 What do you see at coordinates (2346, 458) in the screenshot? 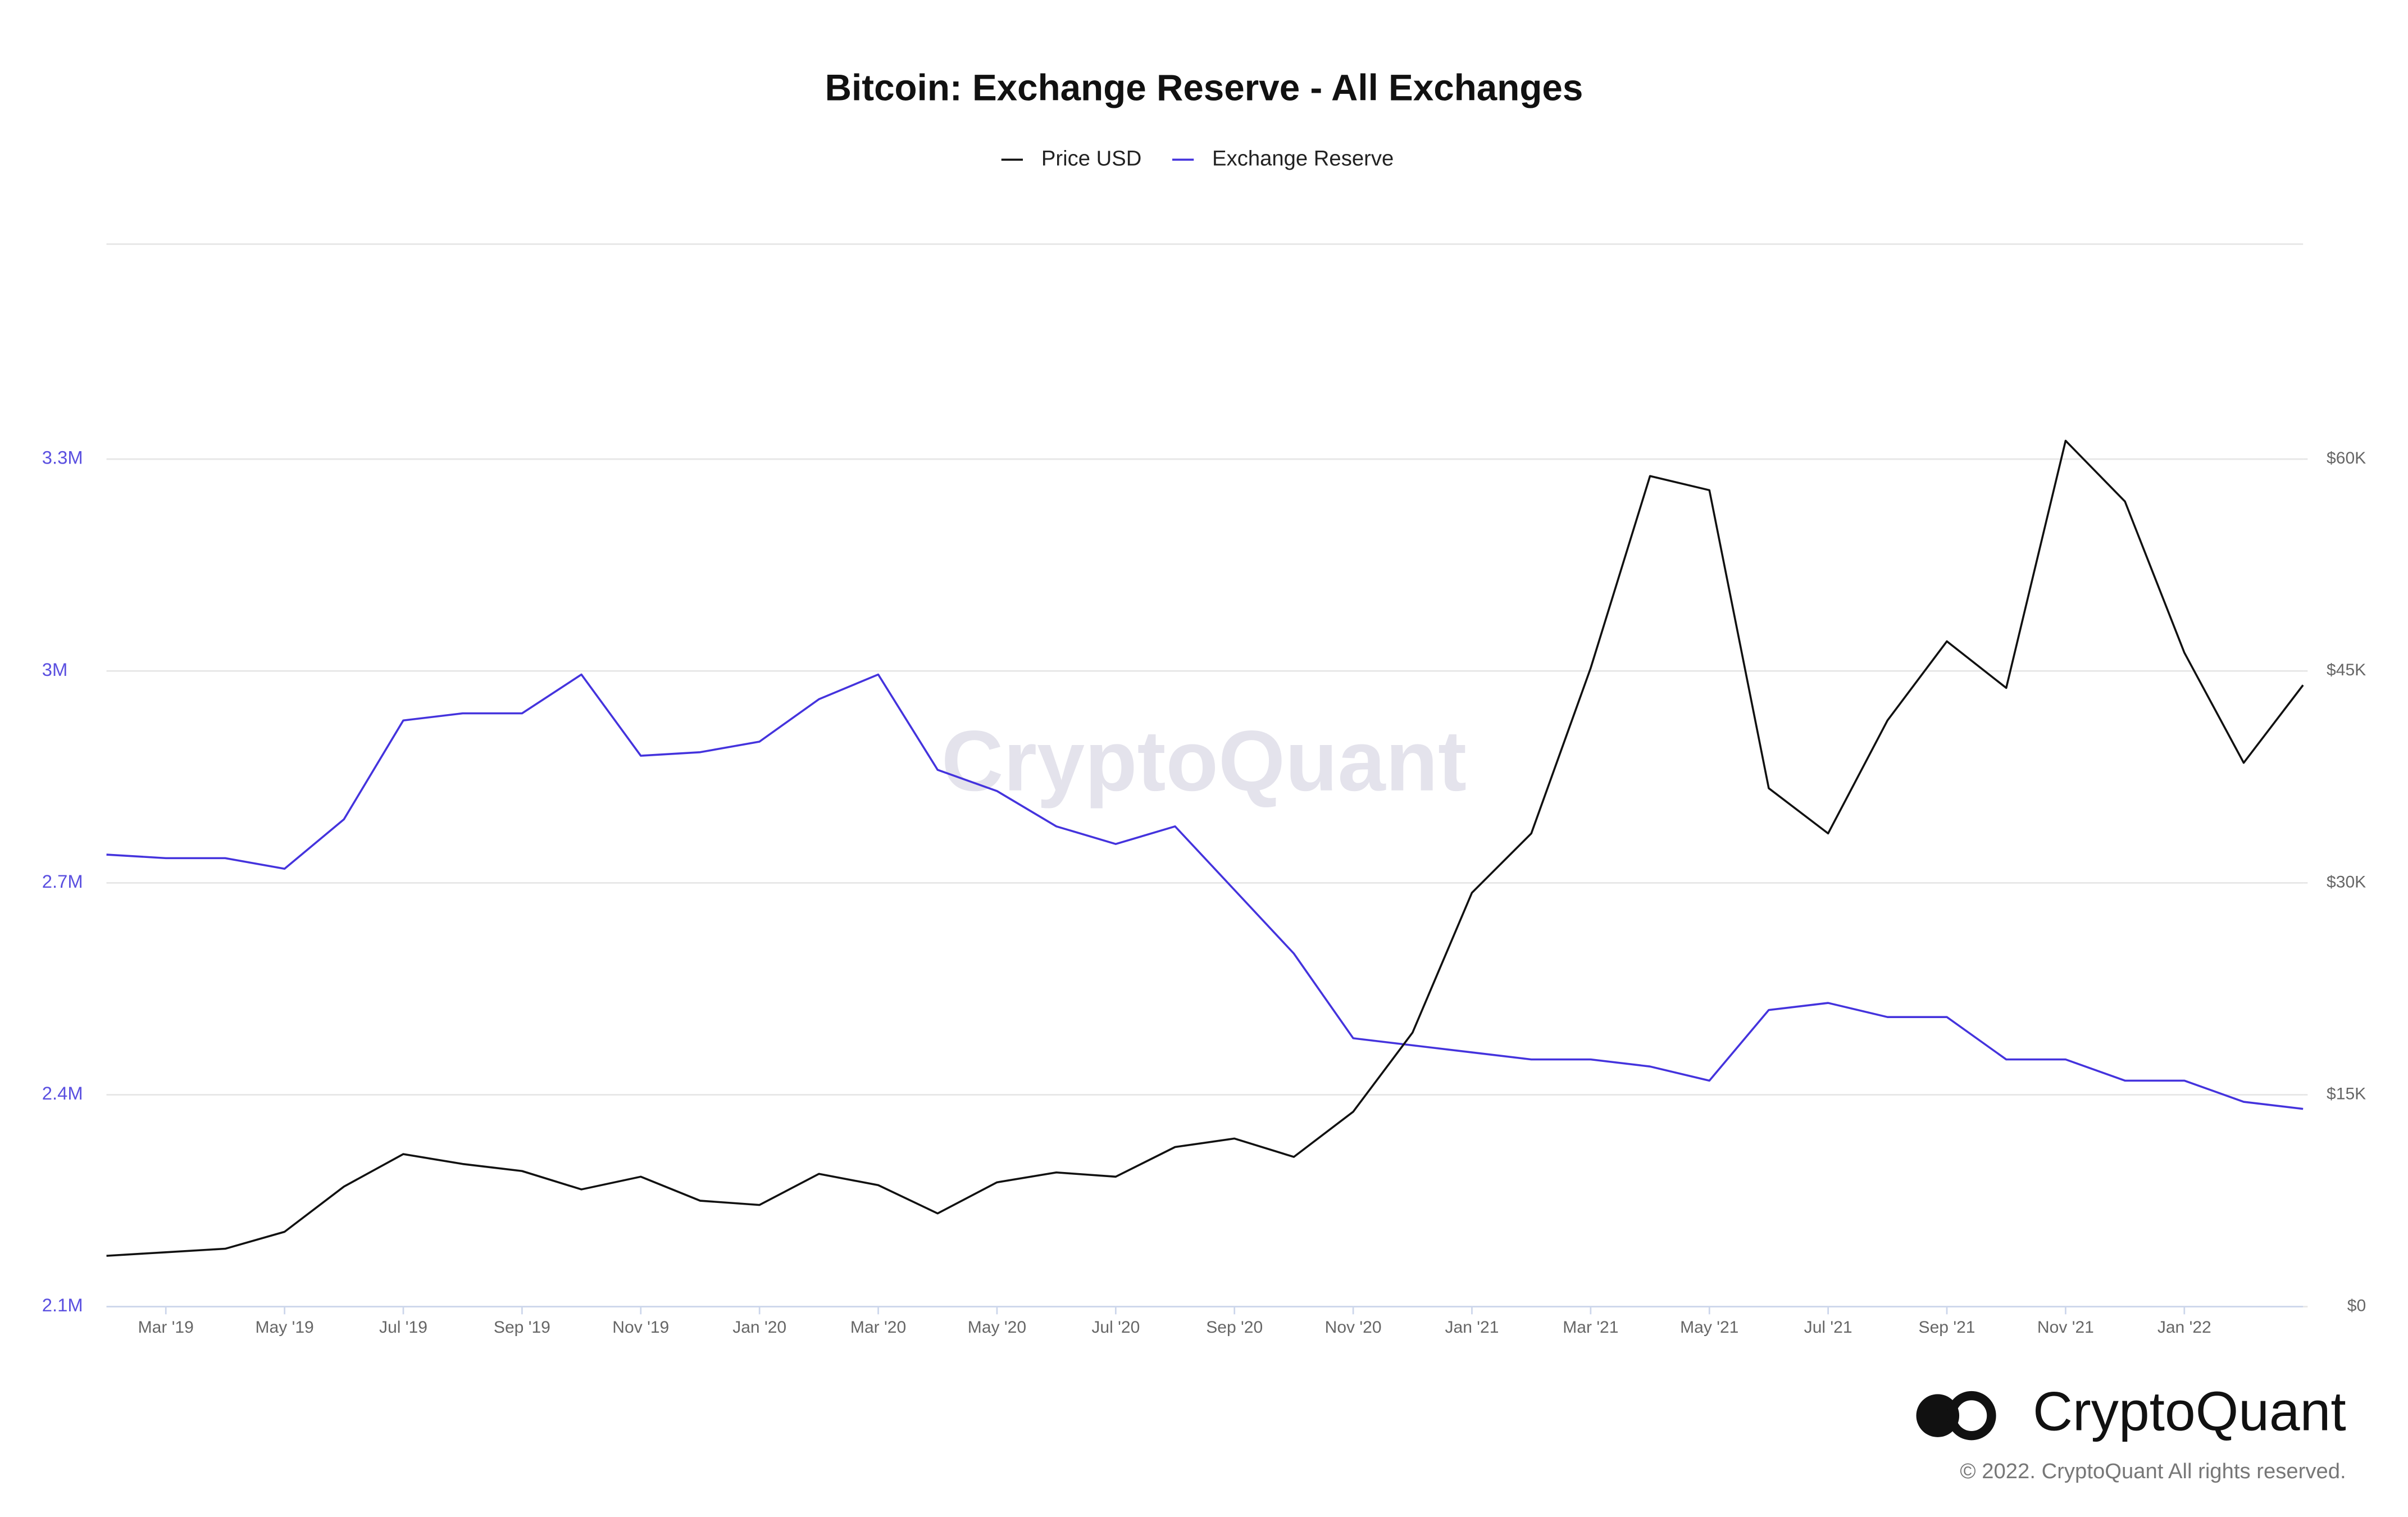
I see `y2-tick-label: $60K` at bounding box center [2346, 458].